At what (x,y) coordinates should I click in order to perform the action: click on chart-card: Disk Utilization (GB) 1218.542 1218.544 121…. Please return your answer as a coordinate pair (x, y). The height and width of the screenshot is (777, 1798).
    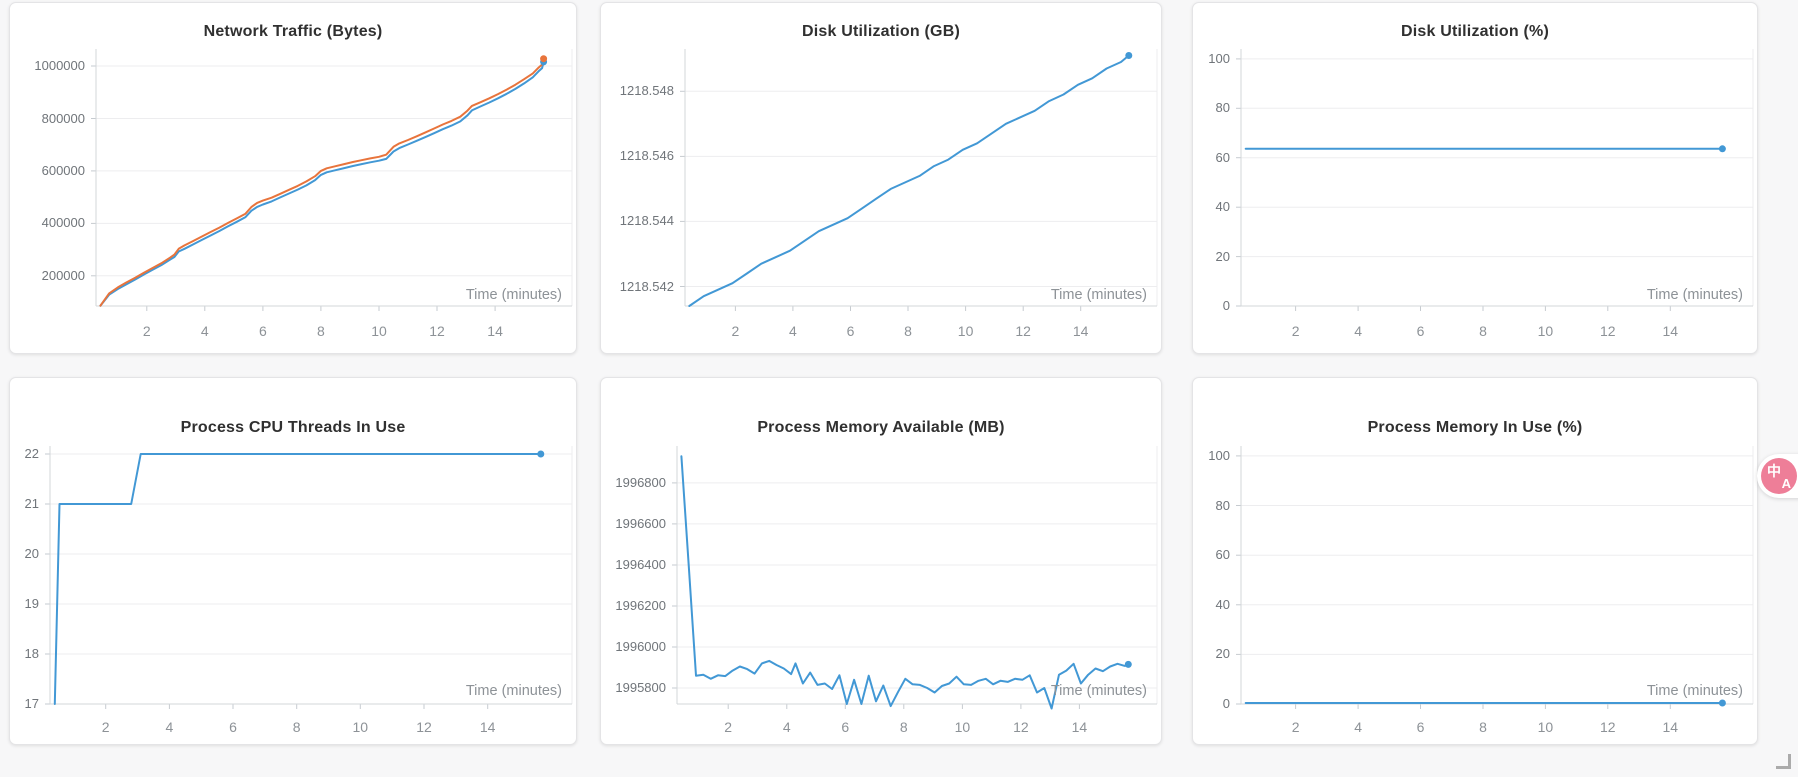
    Looking at the image, I should click on (881, 178).